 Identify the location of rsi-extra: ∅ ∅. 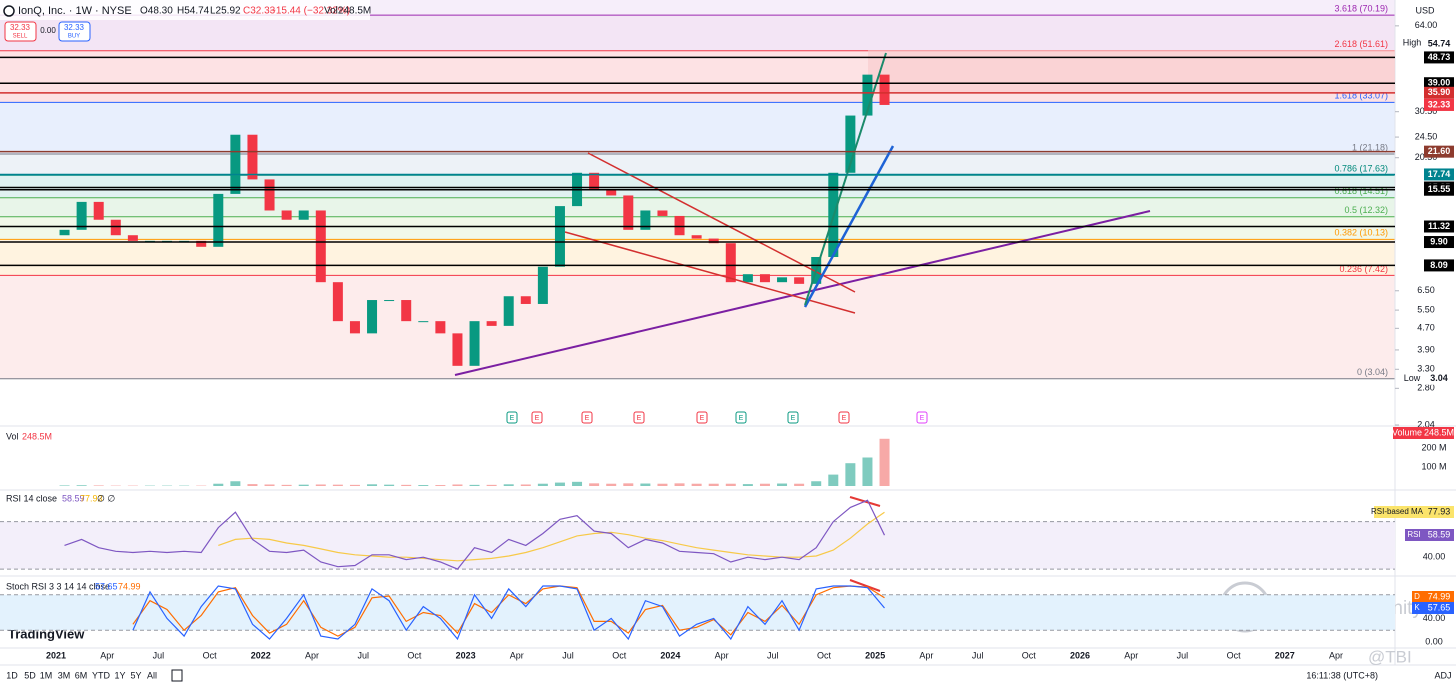
(106, 498).